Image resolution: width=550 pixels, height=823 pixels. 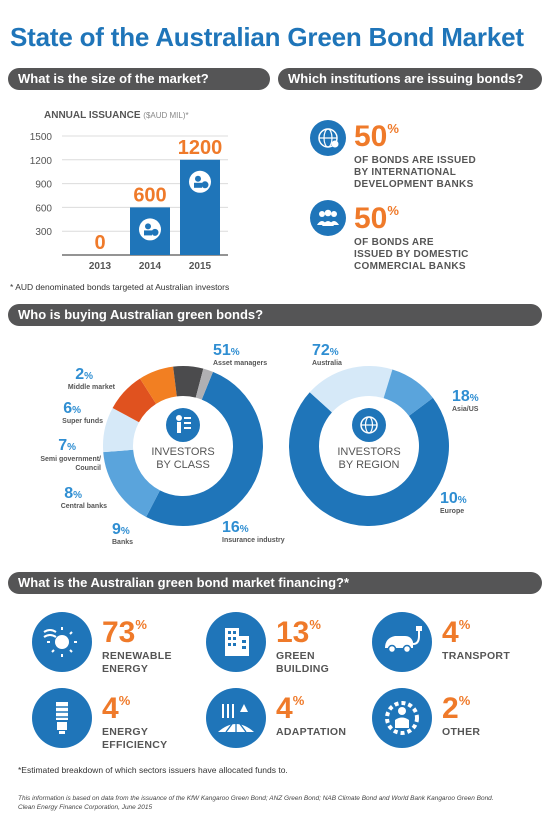 I want to click on farm-icon, so click(x=236, y=718).